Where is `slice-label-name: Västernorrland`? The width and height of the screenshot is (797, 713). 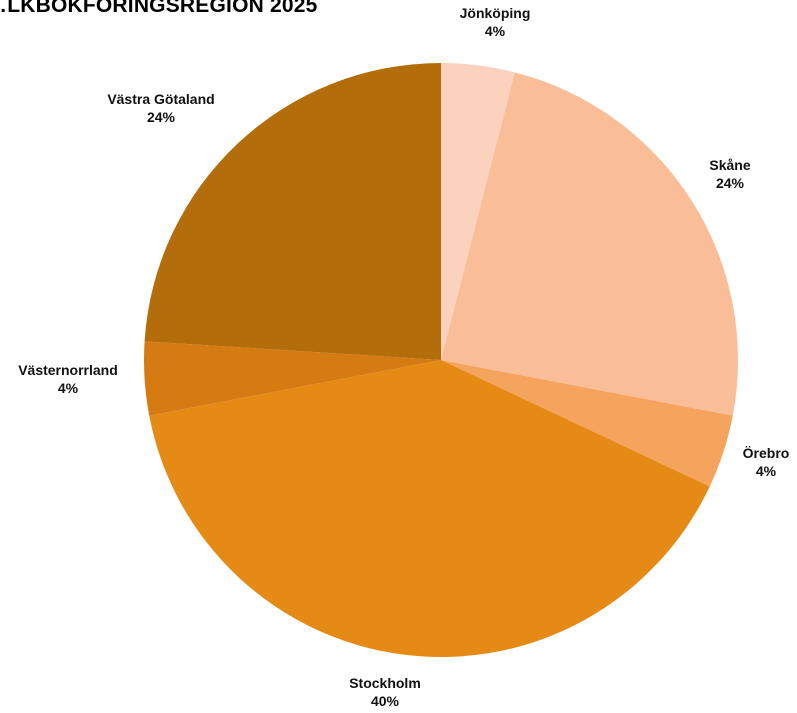
slice-label-name: Västernorrland is located at coordinates (68, 370).